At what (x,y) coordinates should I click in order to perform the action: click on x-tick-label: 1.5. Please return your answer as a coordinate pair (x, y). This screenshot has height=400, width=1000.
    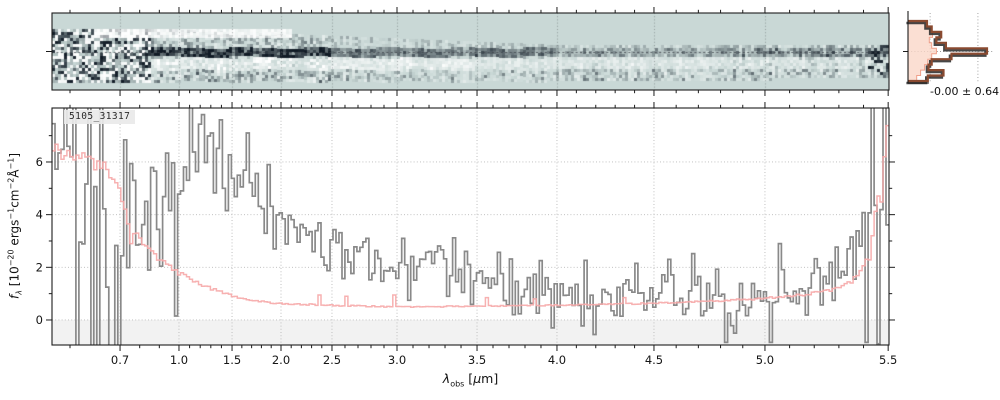
    Looking at the image, I should click on (232, 360).